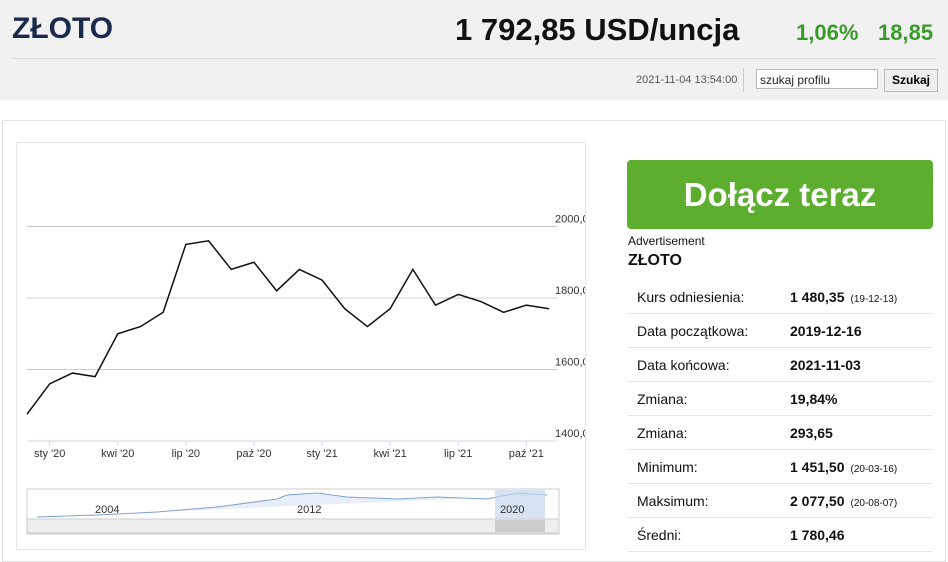  What do you see at coordinates (321, 454) in the screenshot?
I see `x-tick-label: sty '21` at bounding box center [321, 454].